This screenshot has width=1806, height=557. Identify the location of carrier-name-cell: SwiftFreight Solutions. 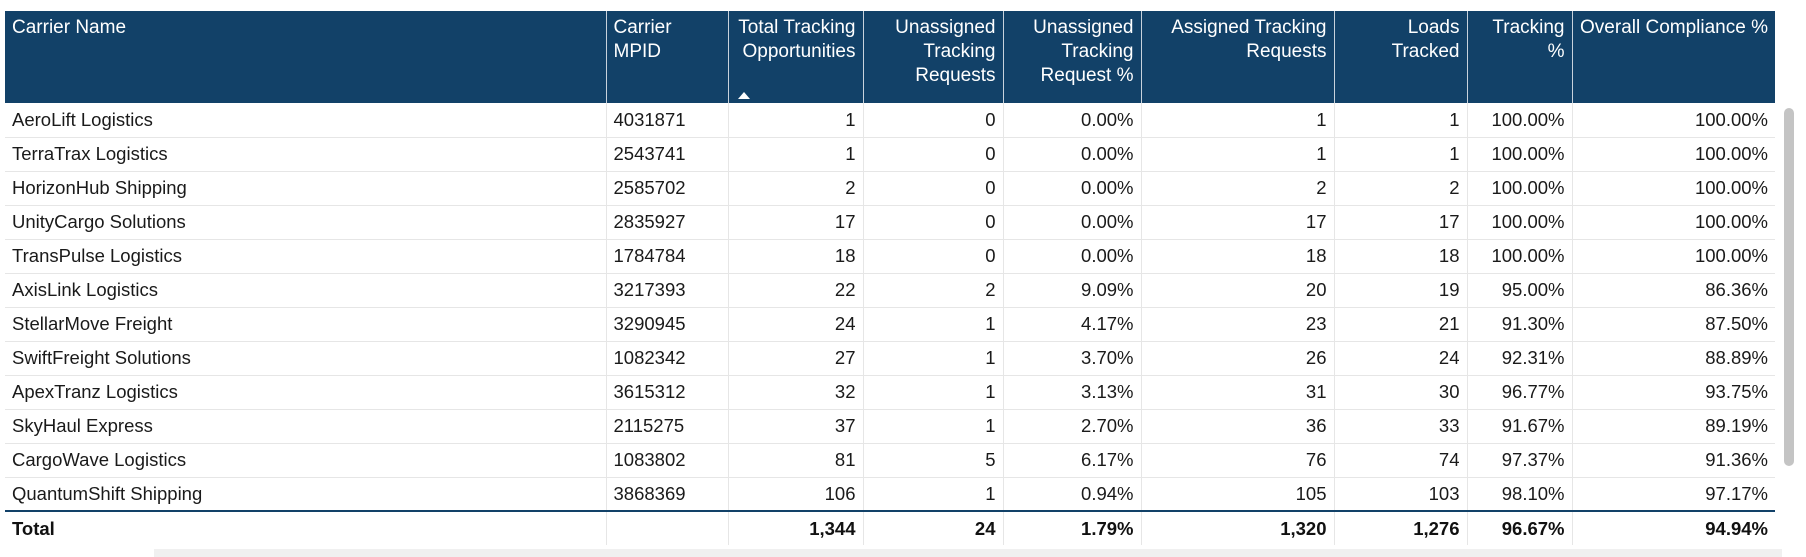
(306, 358).